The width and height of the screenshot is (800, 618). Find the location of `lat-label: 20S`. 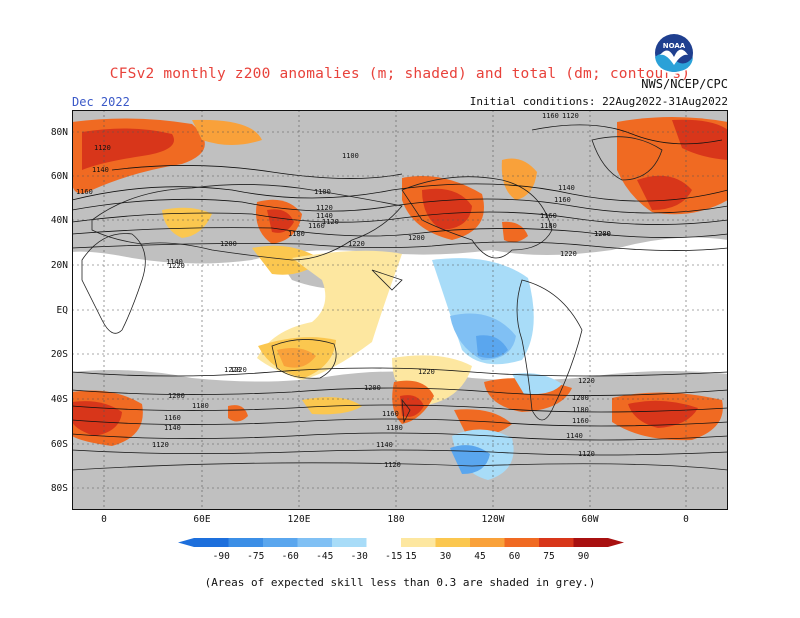

lat-label: 20S is located at coordinates (59, 354).